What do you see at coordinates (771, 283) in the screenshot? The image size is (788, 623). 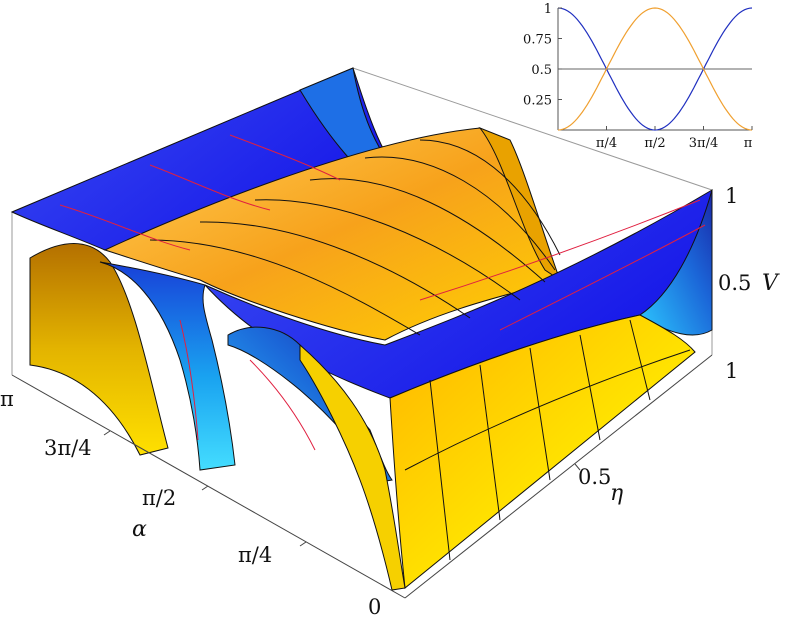 I see `v-axis-label: V` at bounding box center [771, 283].